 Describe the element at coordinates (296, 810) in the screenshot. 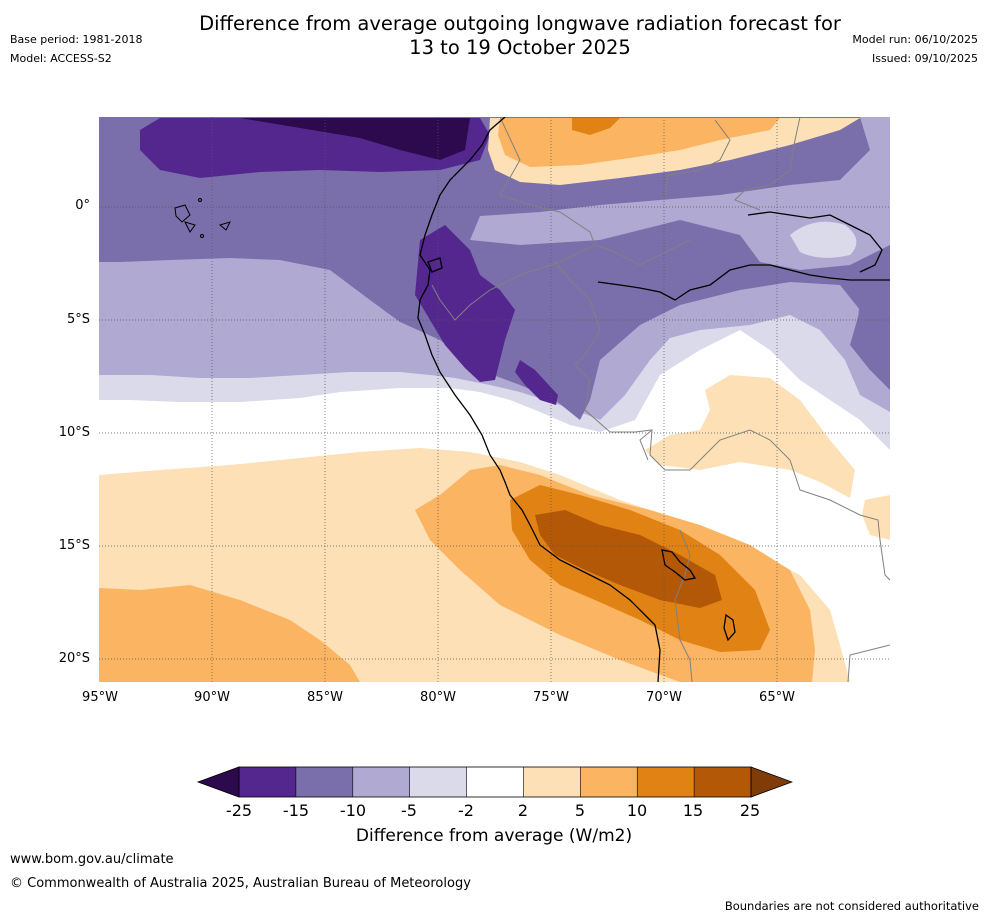

I see `colorbar-tick: -15` at that location.